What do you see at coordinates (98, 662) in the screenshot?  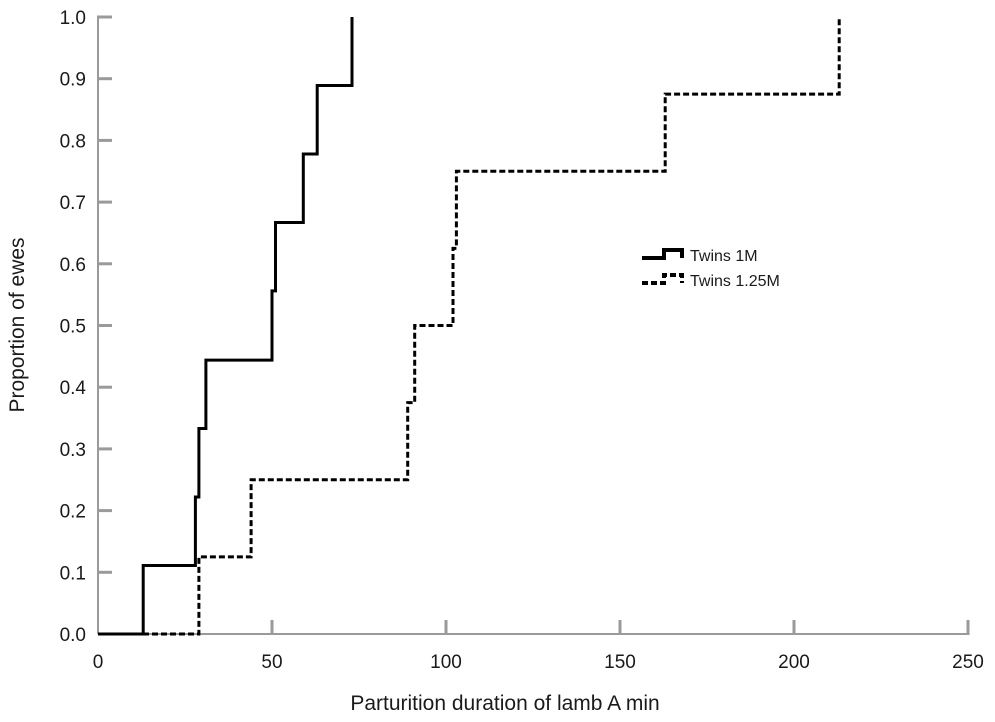 I see `x-tick-label: 0` at bounding box center [98, 662].